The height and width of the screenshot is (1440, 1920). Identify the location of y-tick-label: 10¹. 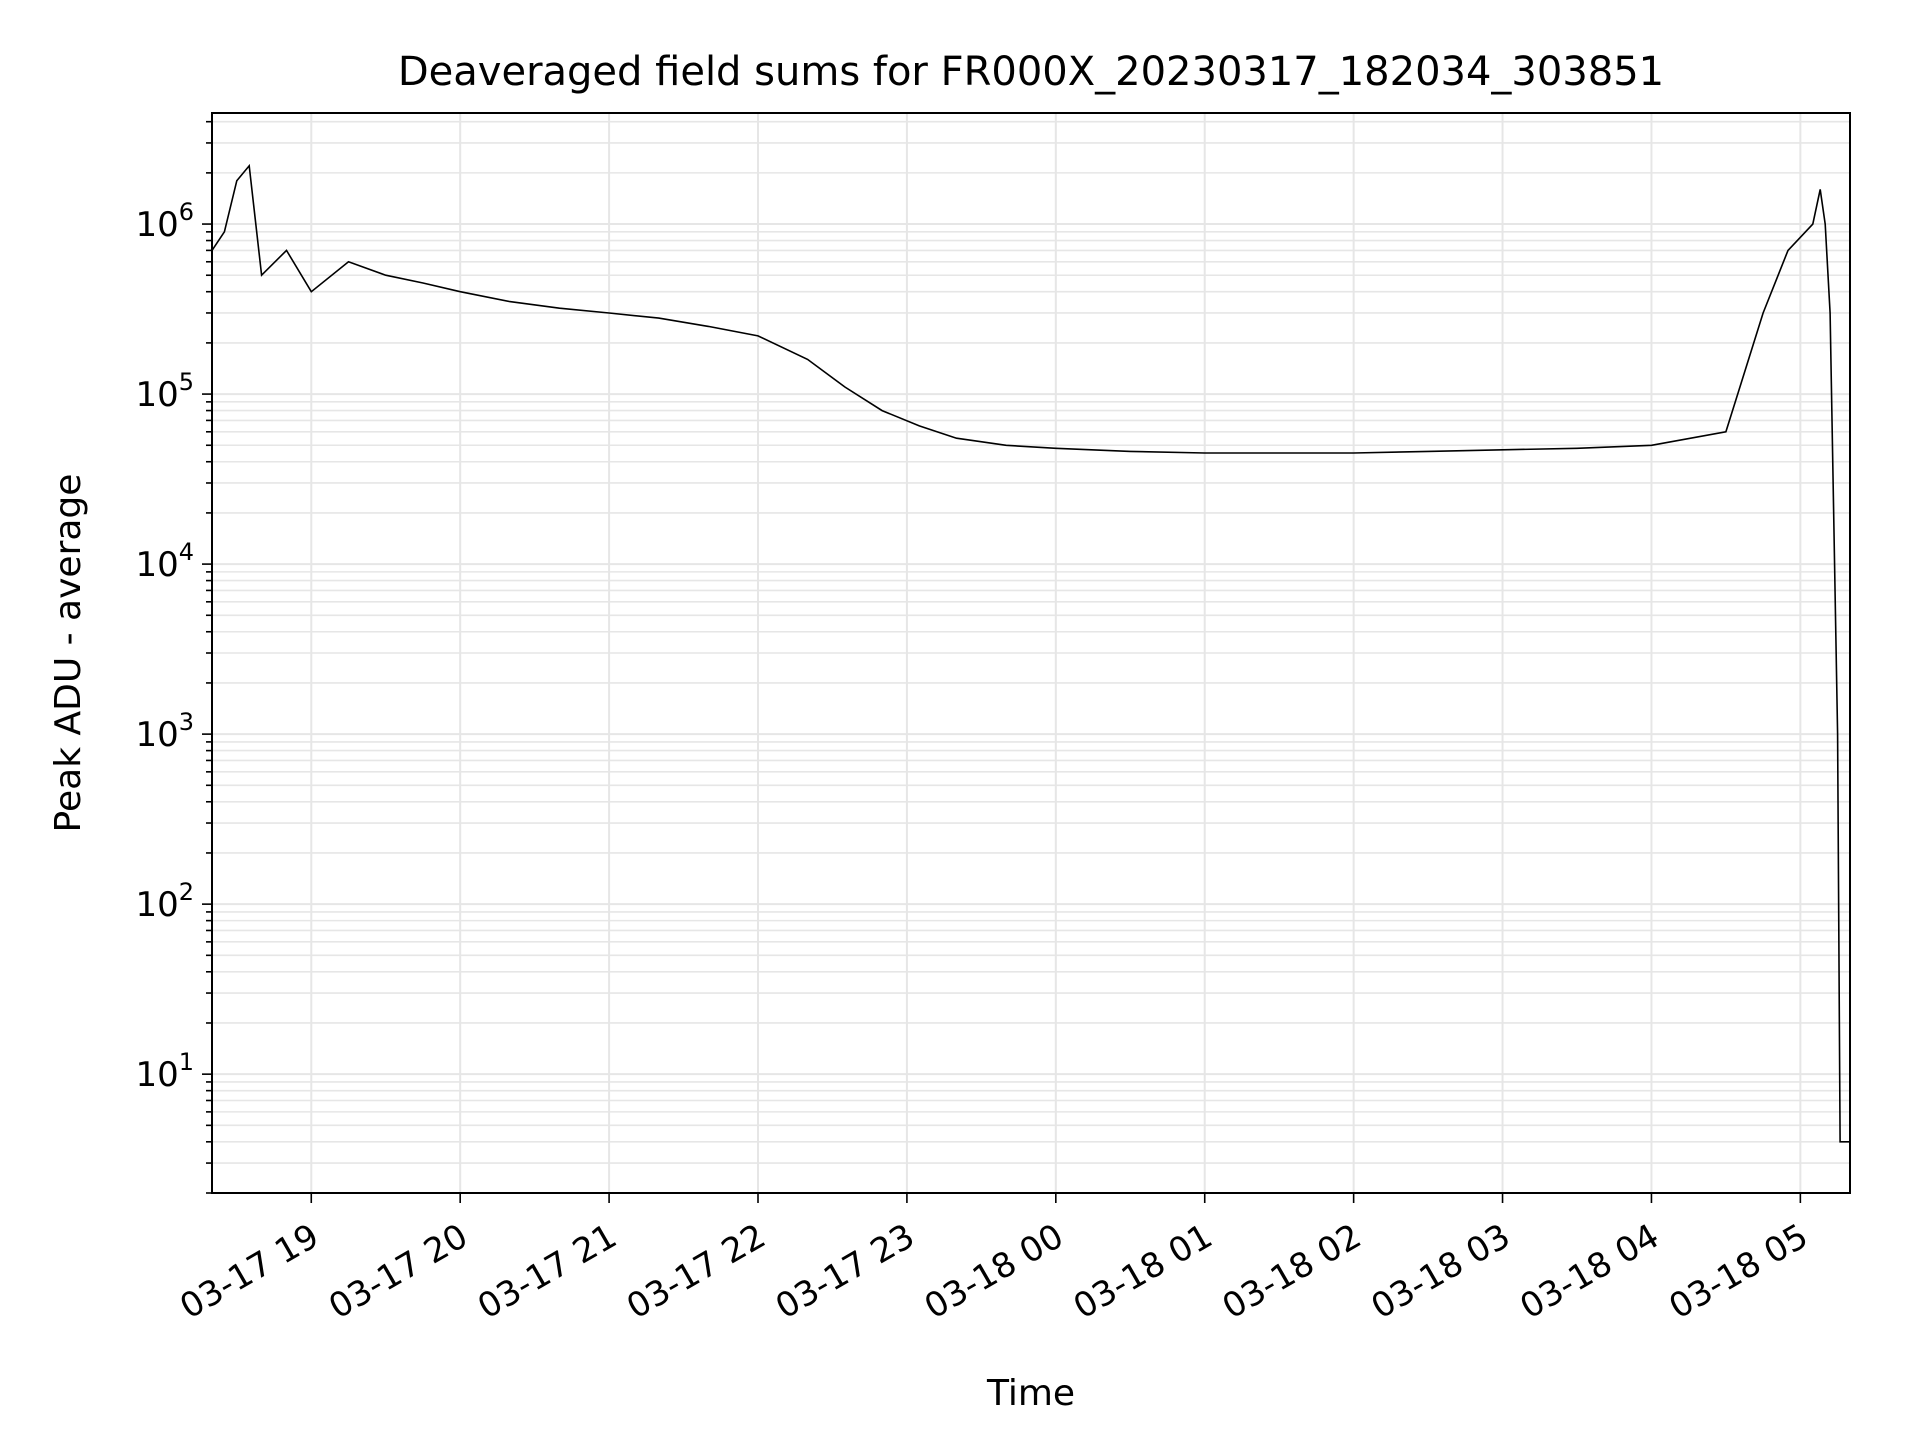
(164, 1071).